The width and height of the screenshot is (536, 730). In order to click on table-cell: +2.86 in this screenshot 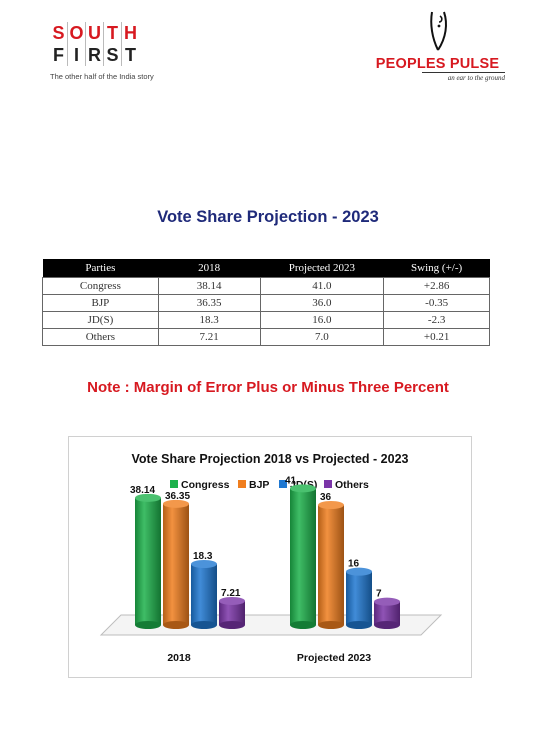, I will do `click(436, 286)`.